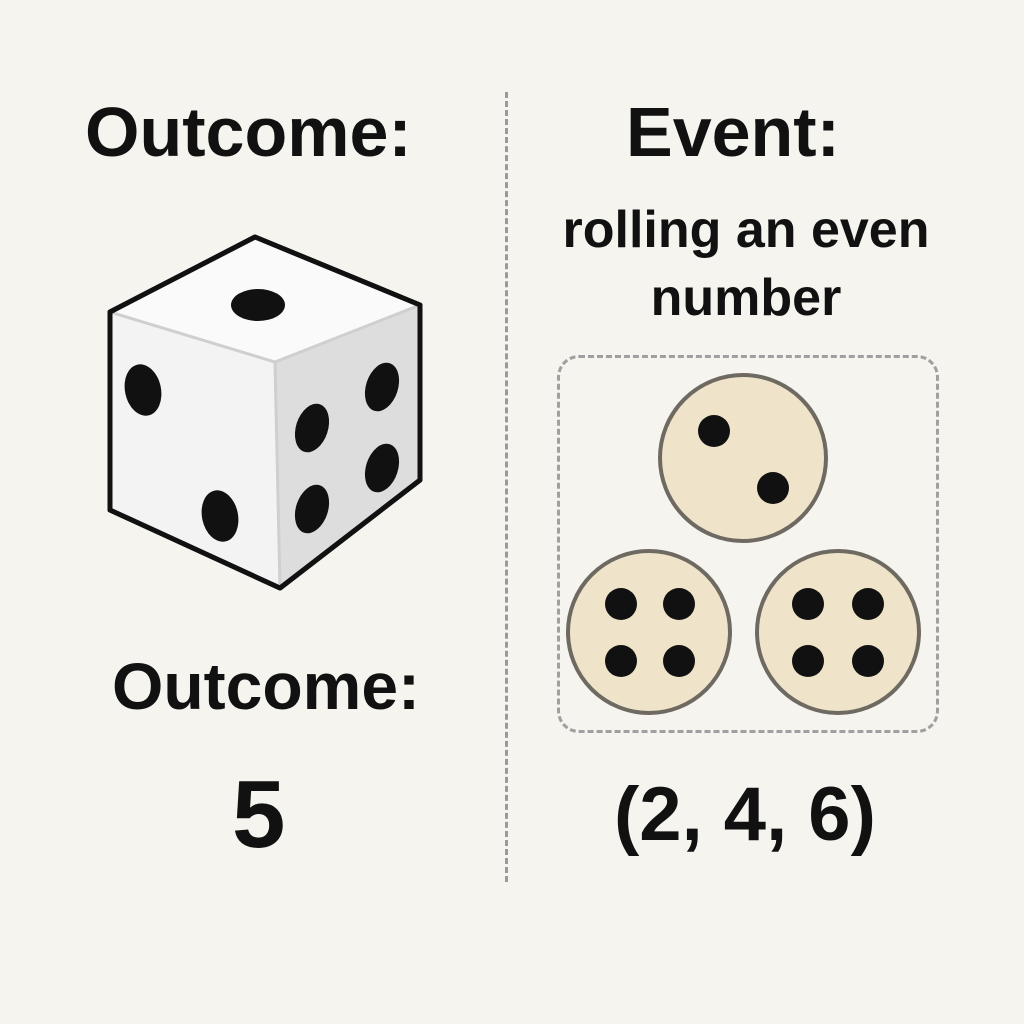  I want to click on event-title: Event:, so click(733, 132).